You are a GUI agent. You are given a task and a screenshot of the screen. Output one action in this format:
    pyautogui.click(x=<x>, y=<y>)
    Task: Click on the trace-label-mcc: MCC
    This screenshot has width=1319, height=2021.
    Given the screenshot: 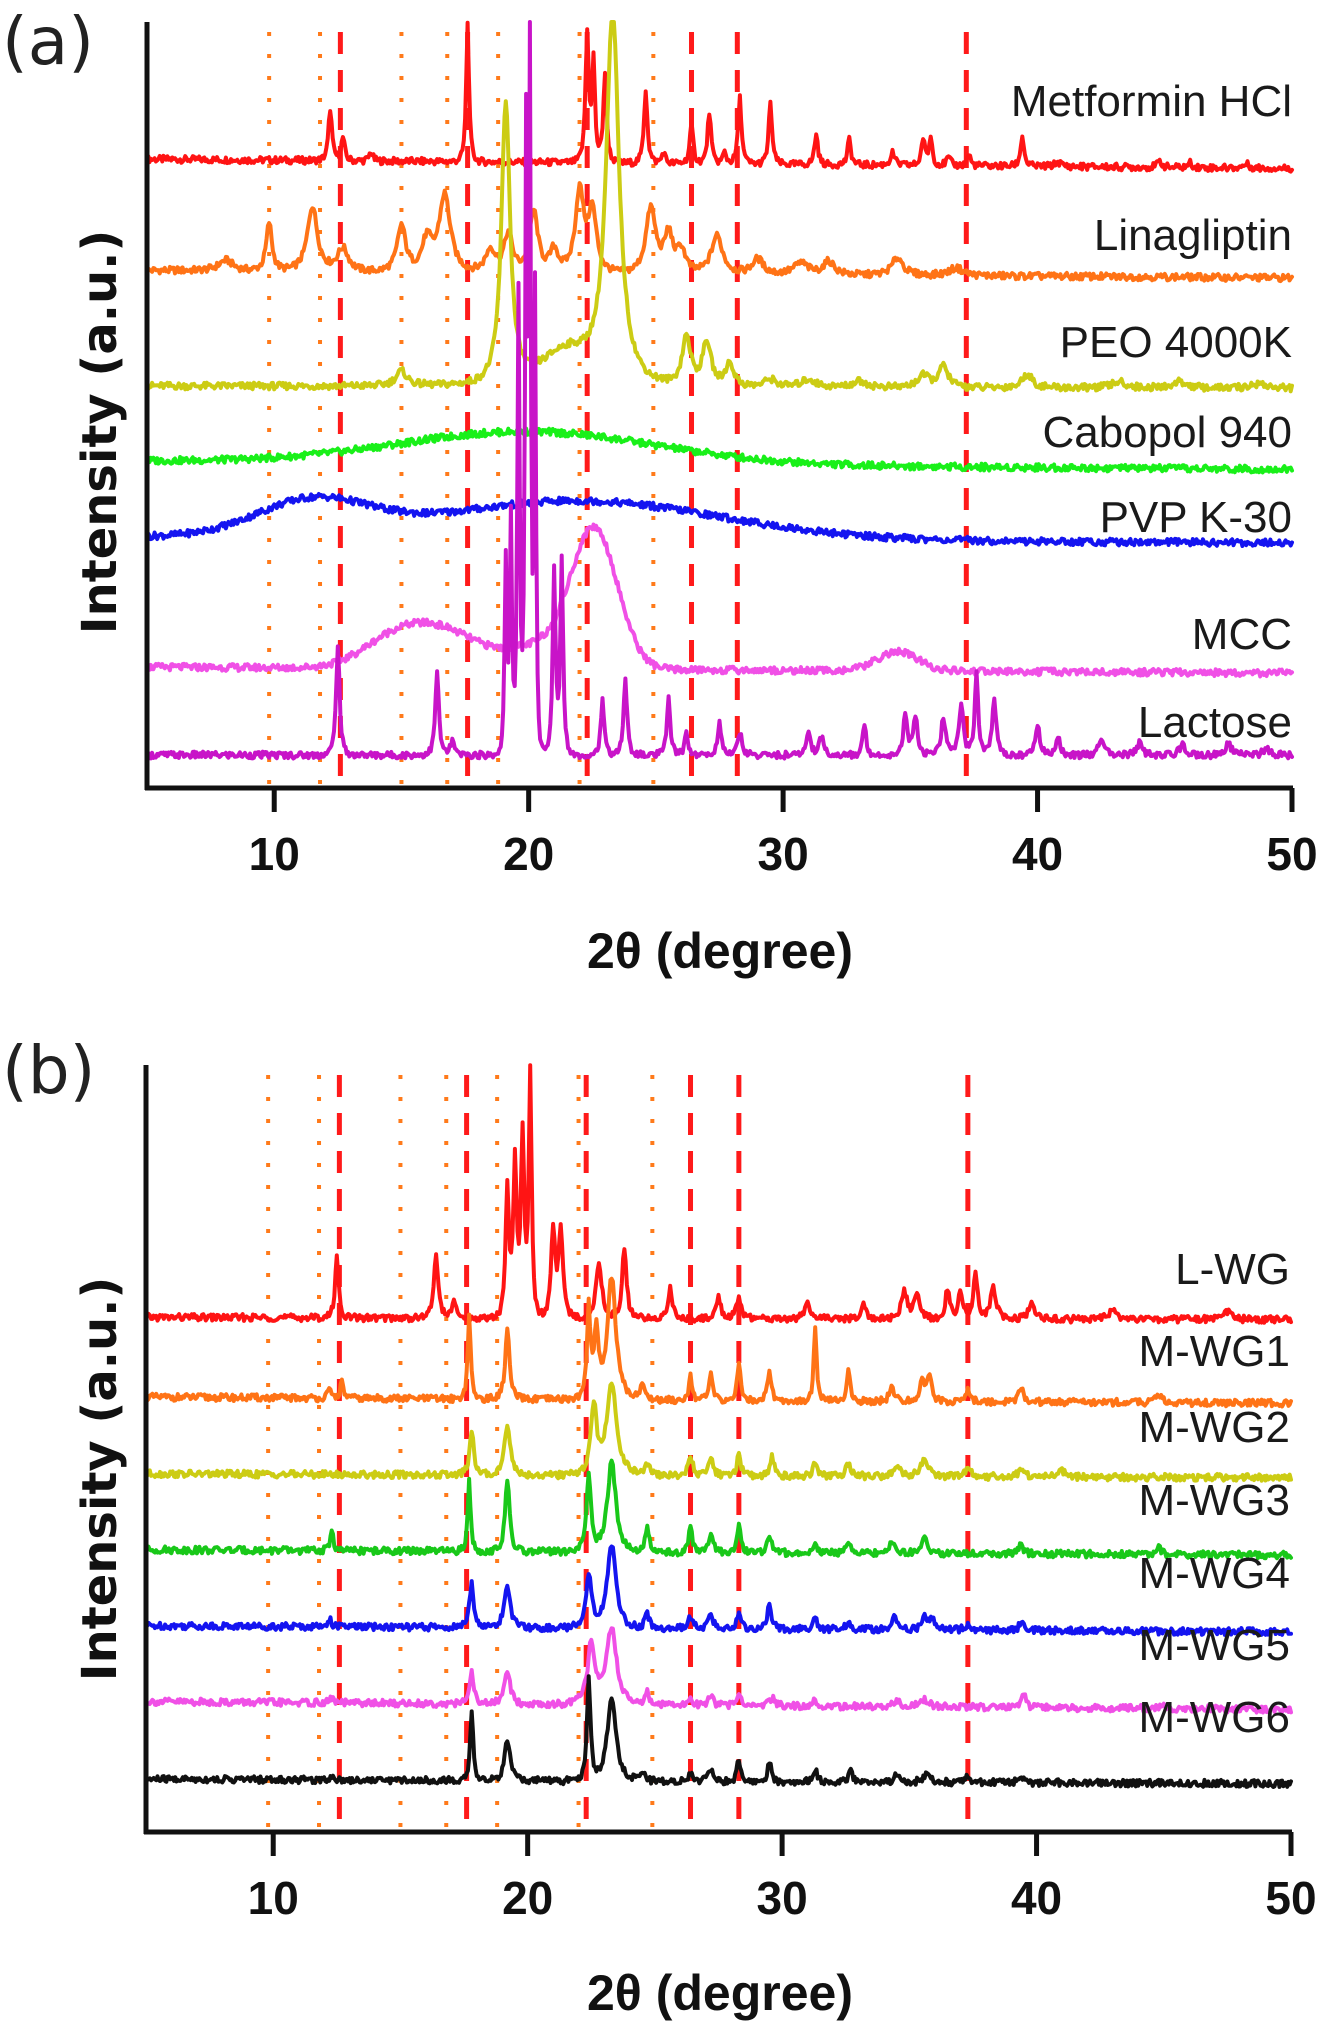 What is the action you would take?
    pyautogui.click(x=1242, y=634)
    